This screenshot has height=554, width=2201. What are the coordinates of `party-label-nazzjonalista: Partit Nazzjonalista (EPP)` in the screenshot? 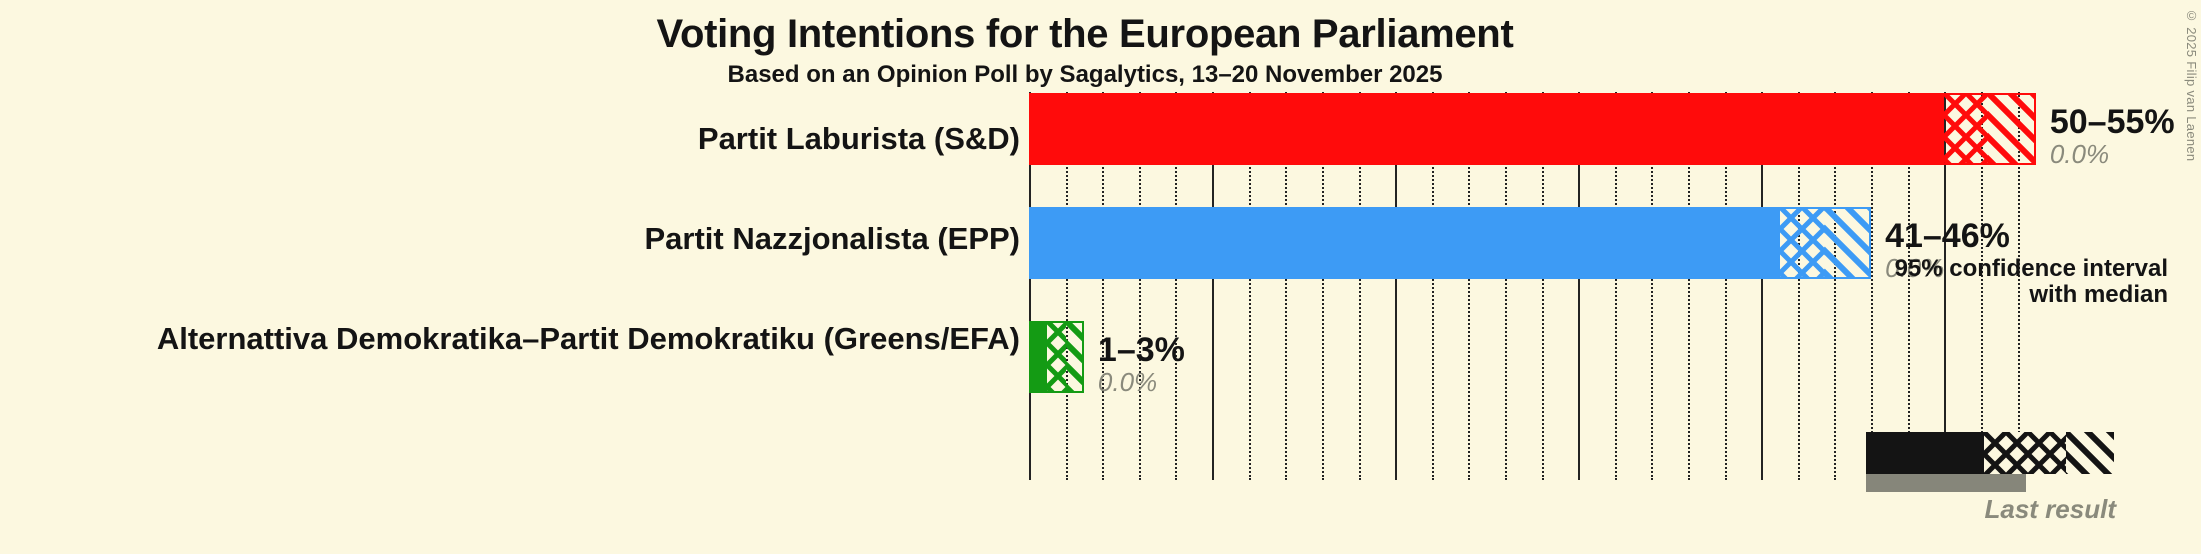 It's located at (832, 238).